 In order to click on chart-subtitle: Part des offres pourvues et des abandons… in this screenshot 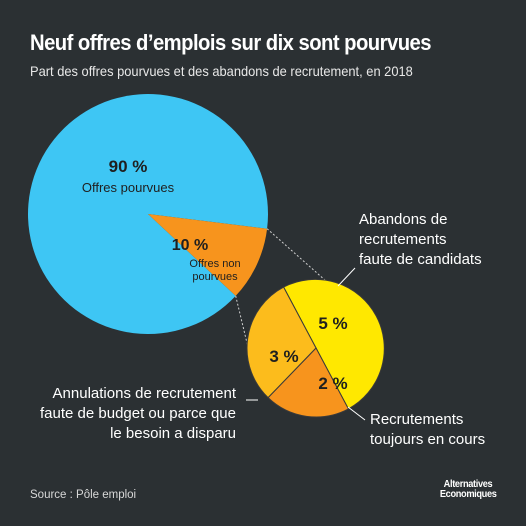, I will do `click(221, 71)`.